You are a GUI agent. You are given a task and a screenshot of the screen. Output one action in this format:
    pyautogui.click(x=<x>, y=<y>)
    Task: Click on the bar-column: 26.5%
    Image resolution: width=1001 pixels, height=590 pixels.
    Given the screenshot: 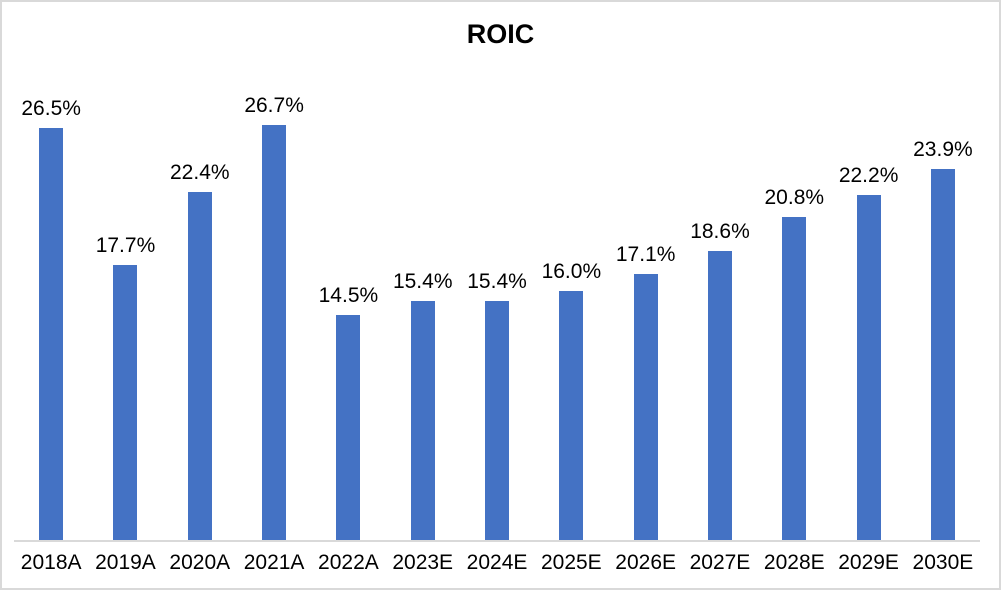 What is the action you would take?
    pyautogui.click(x=51, y=307)
    